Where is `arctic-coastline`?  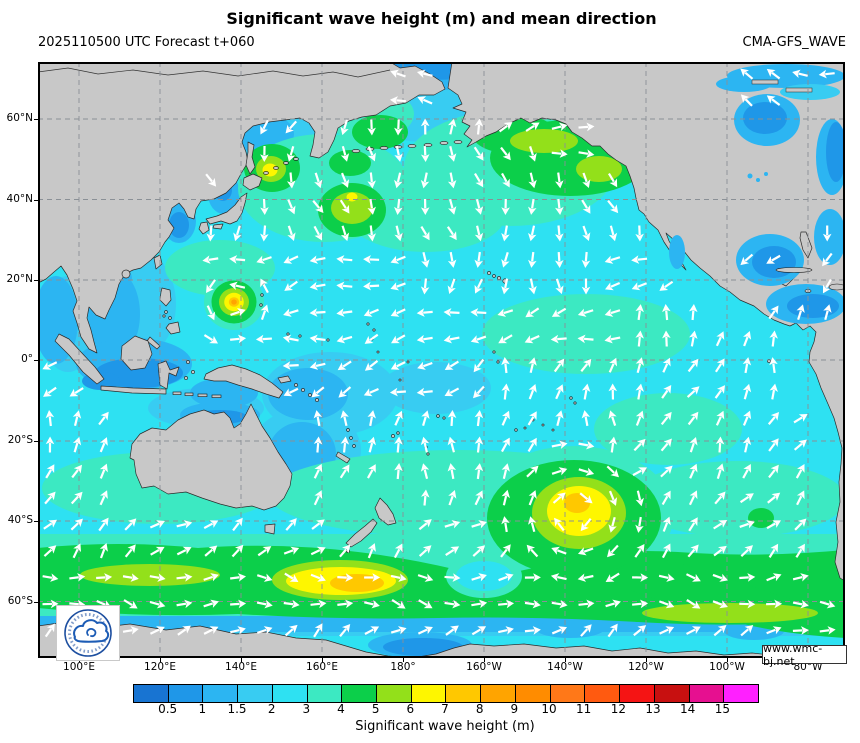 arctic-coastline is located at coordinates (214, 72).